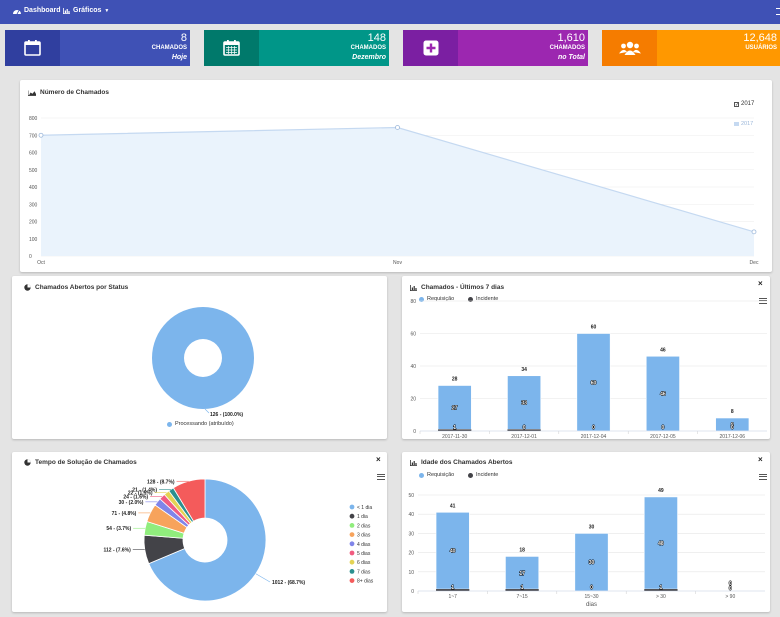 This screenshot has width=780, height=617. Describe the element at coordinates (594, 383) in the screenshot. I see `bar-value-label: 60` at that location.